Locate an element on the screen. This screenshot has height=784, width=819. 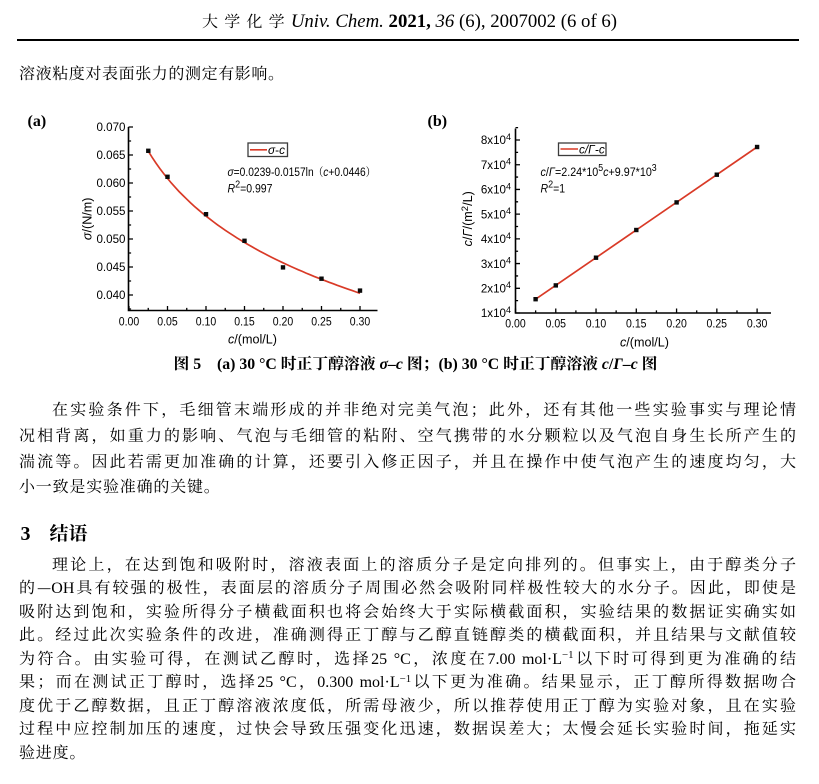
svg-text: 0.050 is located at coordinates (110, 239).